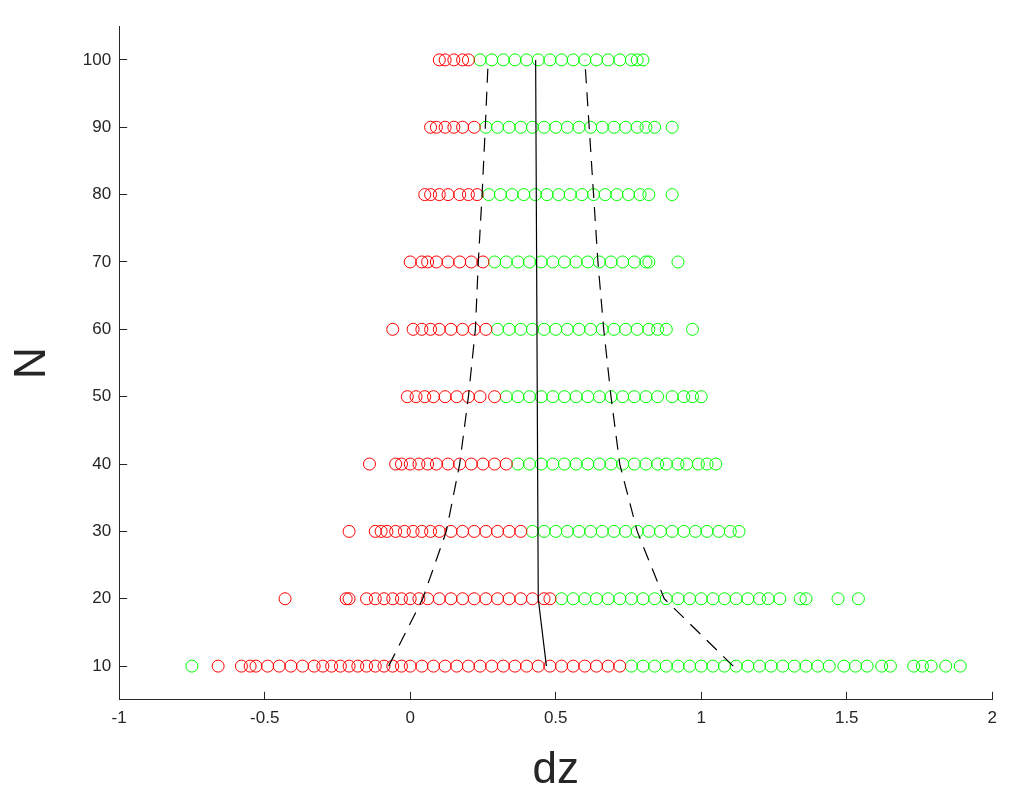 The image size is (1013, 797). Describe the element at coordinates (102, 665) in the screenshot. I see `y-tick-label: 10` at that location.